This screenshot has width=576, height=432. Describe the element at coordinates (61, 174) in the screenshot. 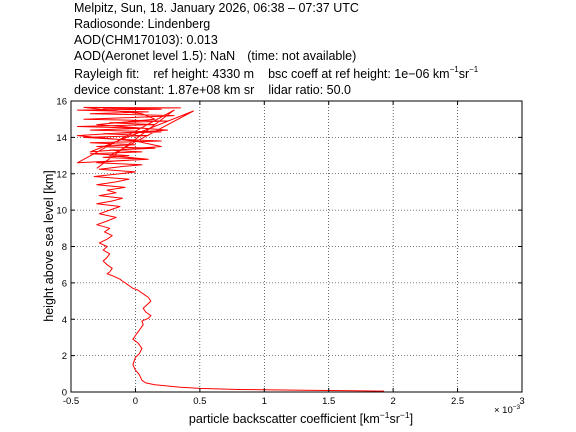

I see `y-tick-label: 12` at that location.